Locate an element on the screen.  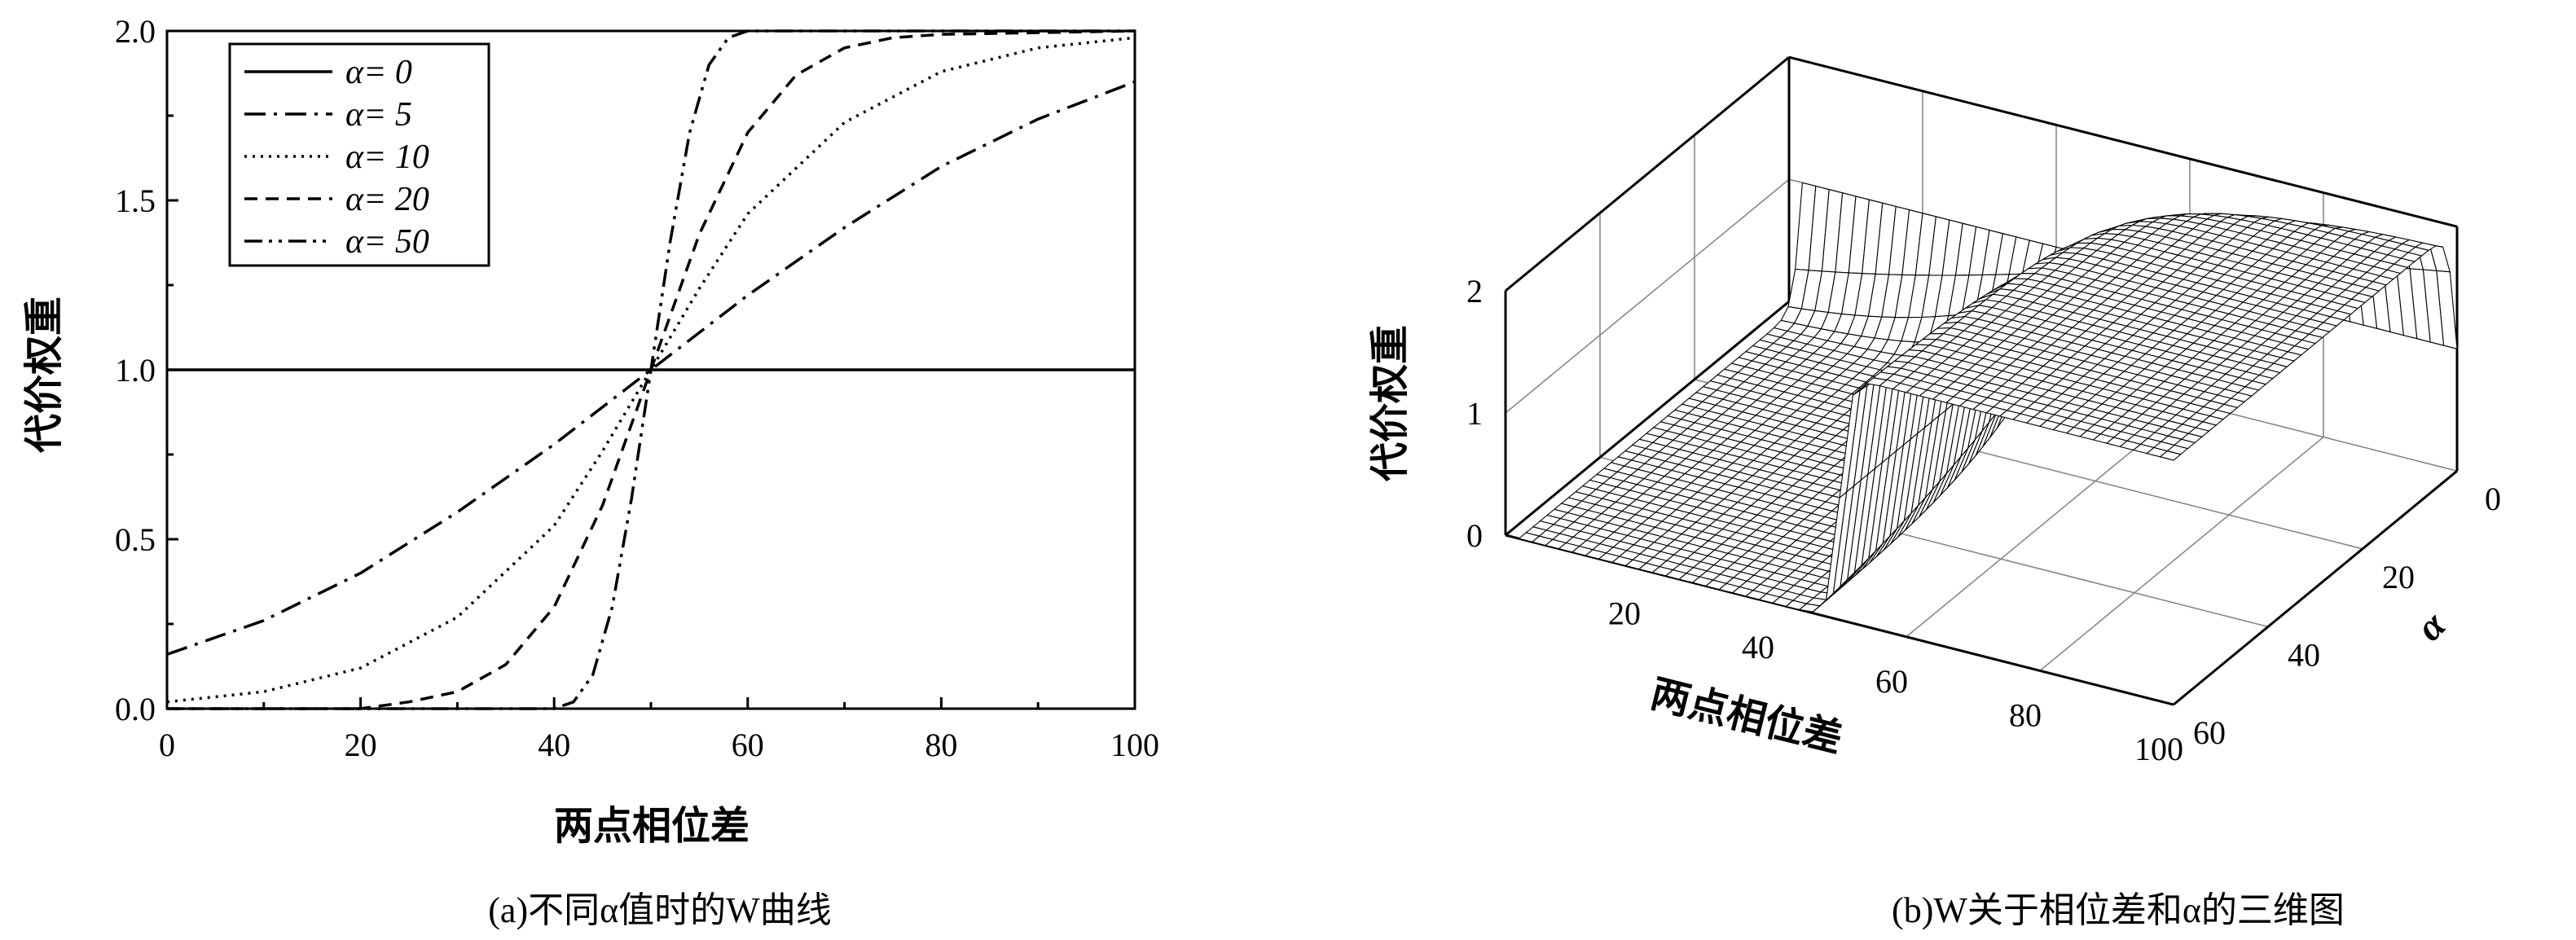
y-tick-label: 0.0 is located at coordinates (135, 709).